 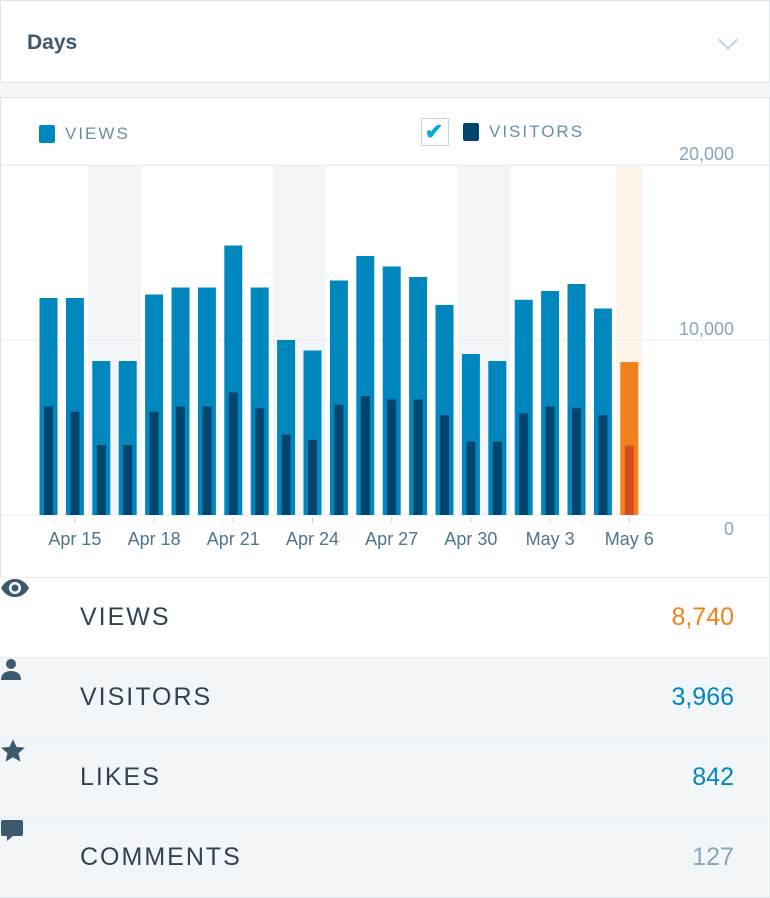 What do you see at coordinates (713, 857) in the screenshot?
I see `stat-value: 127` at bounding box center [713, 857].